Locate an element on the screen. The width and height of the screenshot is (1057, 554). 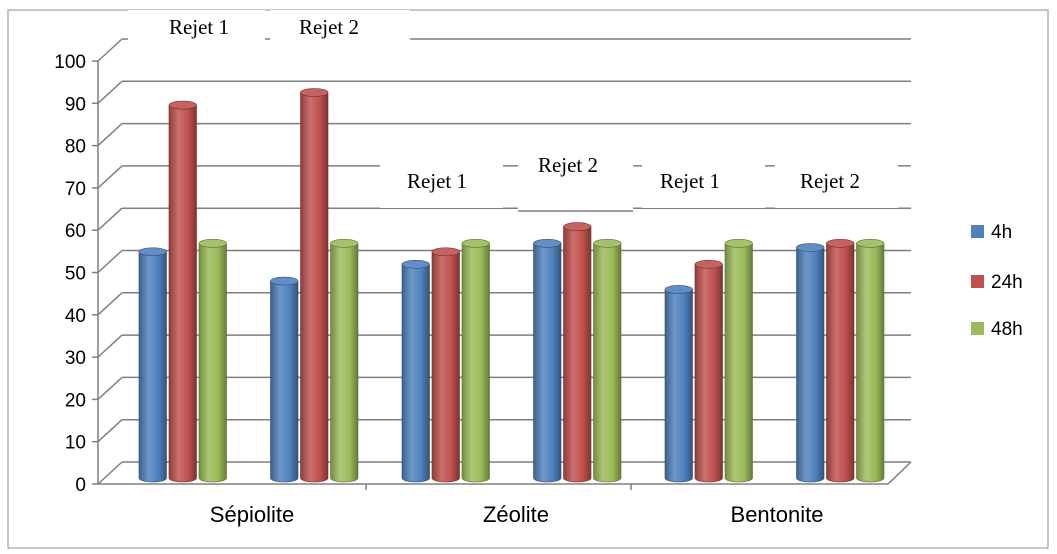
y-tick-label: 40 is located at coordinates (75, 316).